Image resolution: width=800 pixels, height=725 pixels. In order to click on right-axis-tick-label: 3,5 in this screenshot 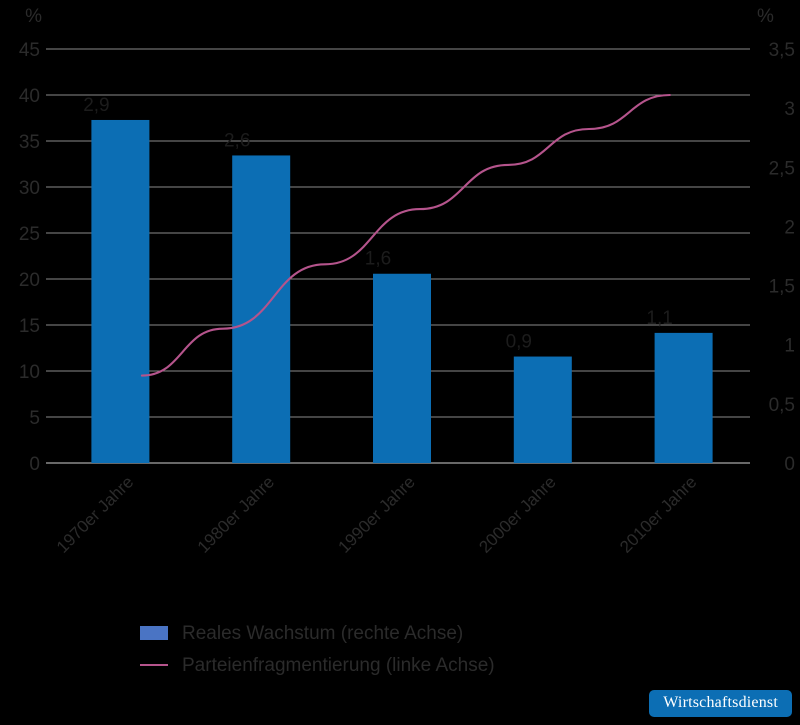, I will do `click(782, 50)`.